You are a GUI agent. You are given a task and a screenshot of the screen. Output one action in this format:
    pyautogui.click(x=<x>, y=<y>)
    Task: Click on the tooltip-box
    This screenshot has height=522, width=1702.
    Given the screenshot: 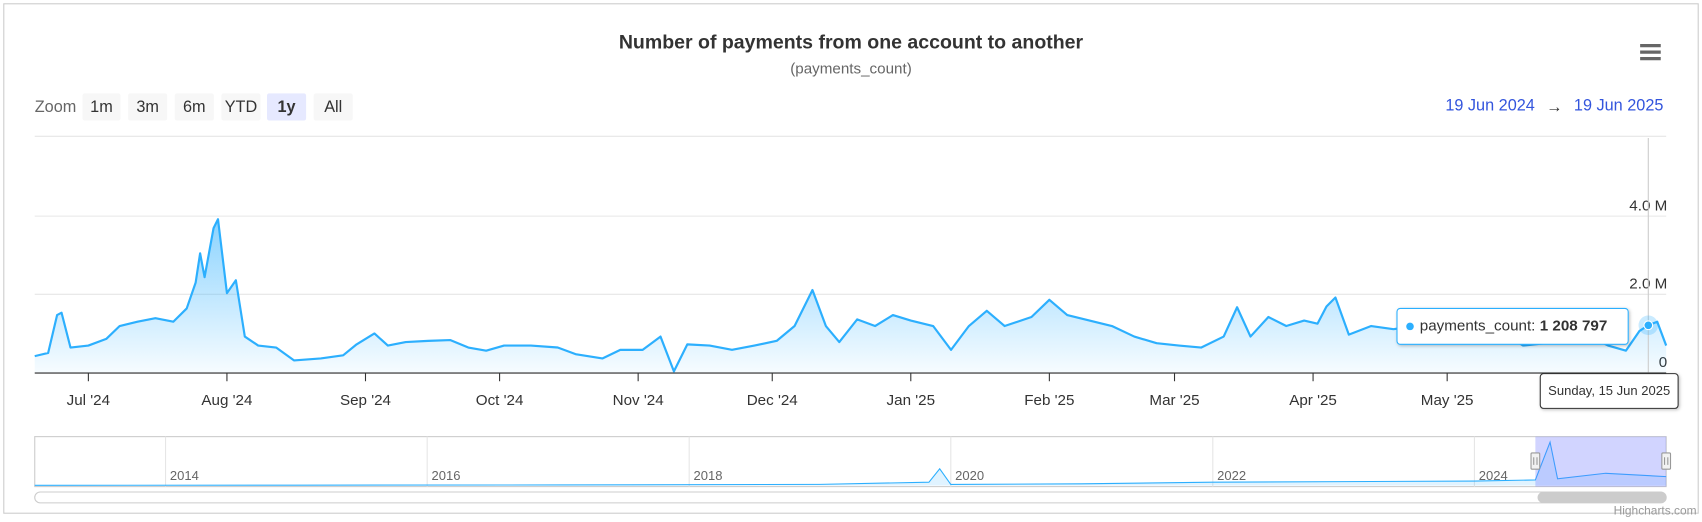 What is the action you would take?
    pyautogui.click(x=1512, y=326)
    